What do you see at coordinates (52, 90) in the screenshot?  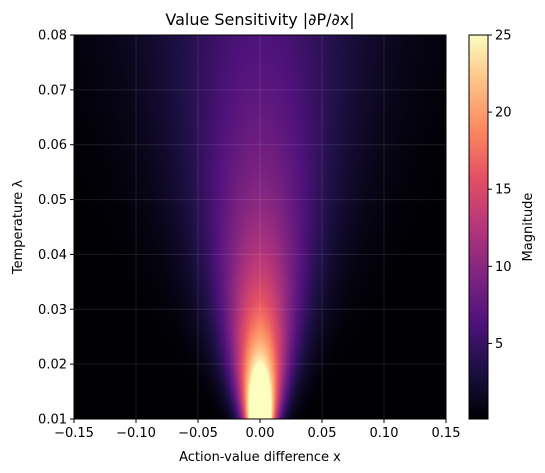 I see `y-tick-label-6: 0.07` at bounding box center [52, 90].